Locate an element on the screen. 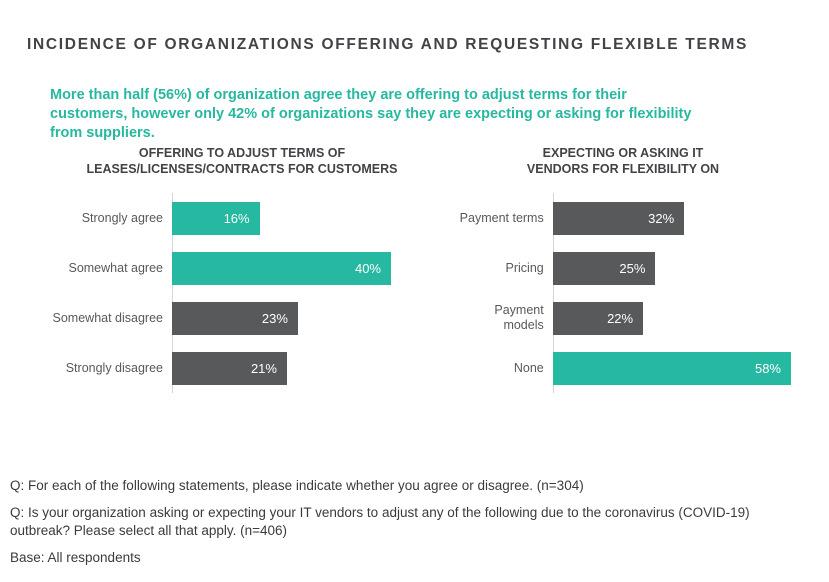 The height and width of the screenshot is (582, 829). bar-track: 22% is located at coordinates (671, 318).